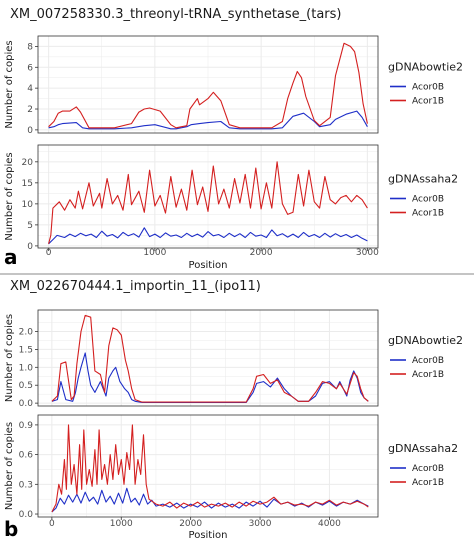 Image resolution: width=474 pixels, height=541 pixels. What do you see at coordinates (26, 332) in the screenshot?
I see `y-tick-label: 2.0` at bounding box center [26, 332].